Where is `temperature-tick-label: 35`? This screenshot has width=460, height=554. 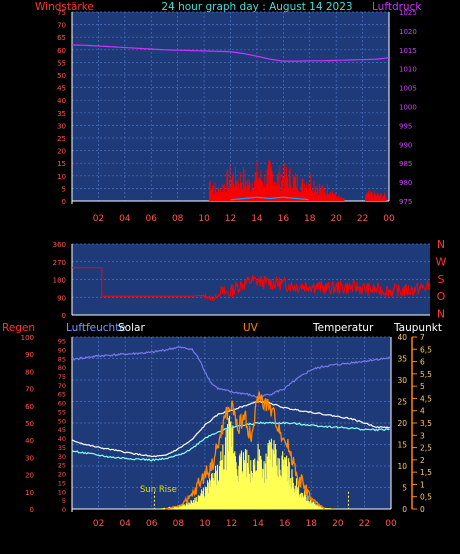 temperature-tick-label: 35 is located at coordinates (402, 359).